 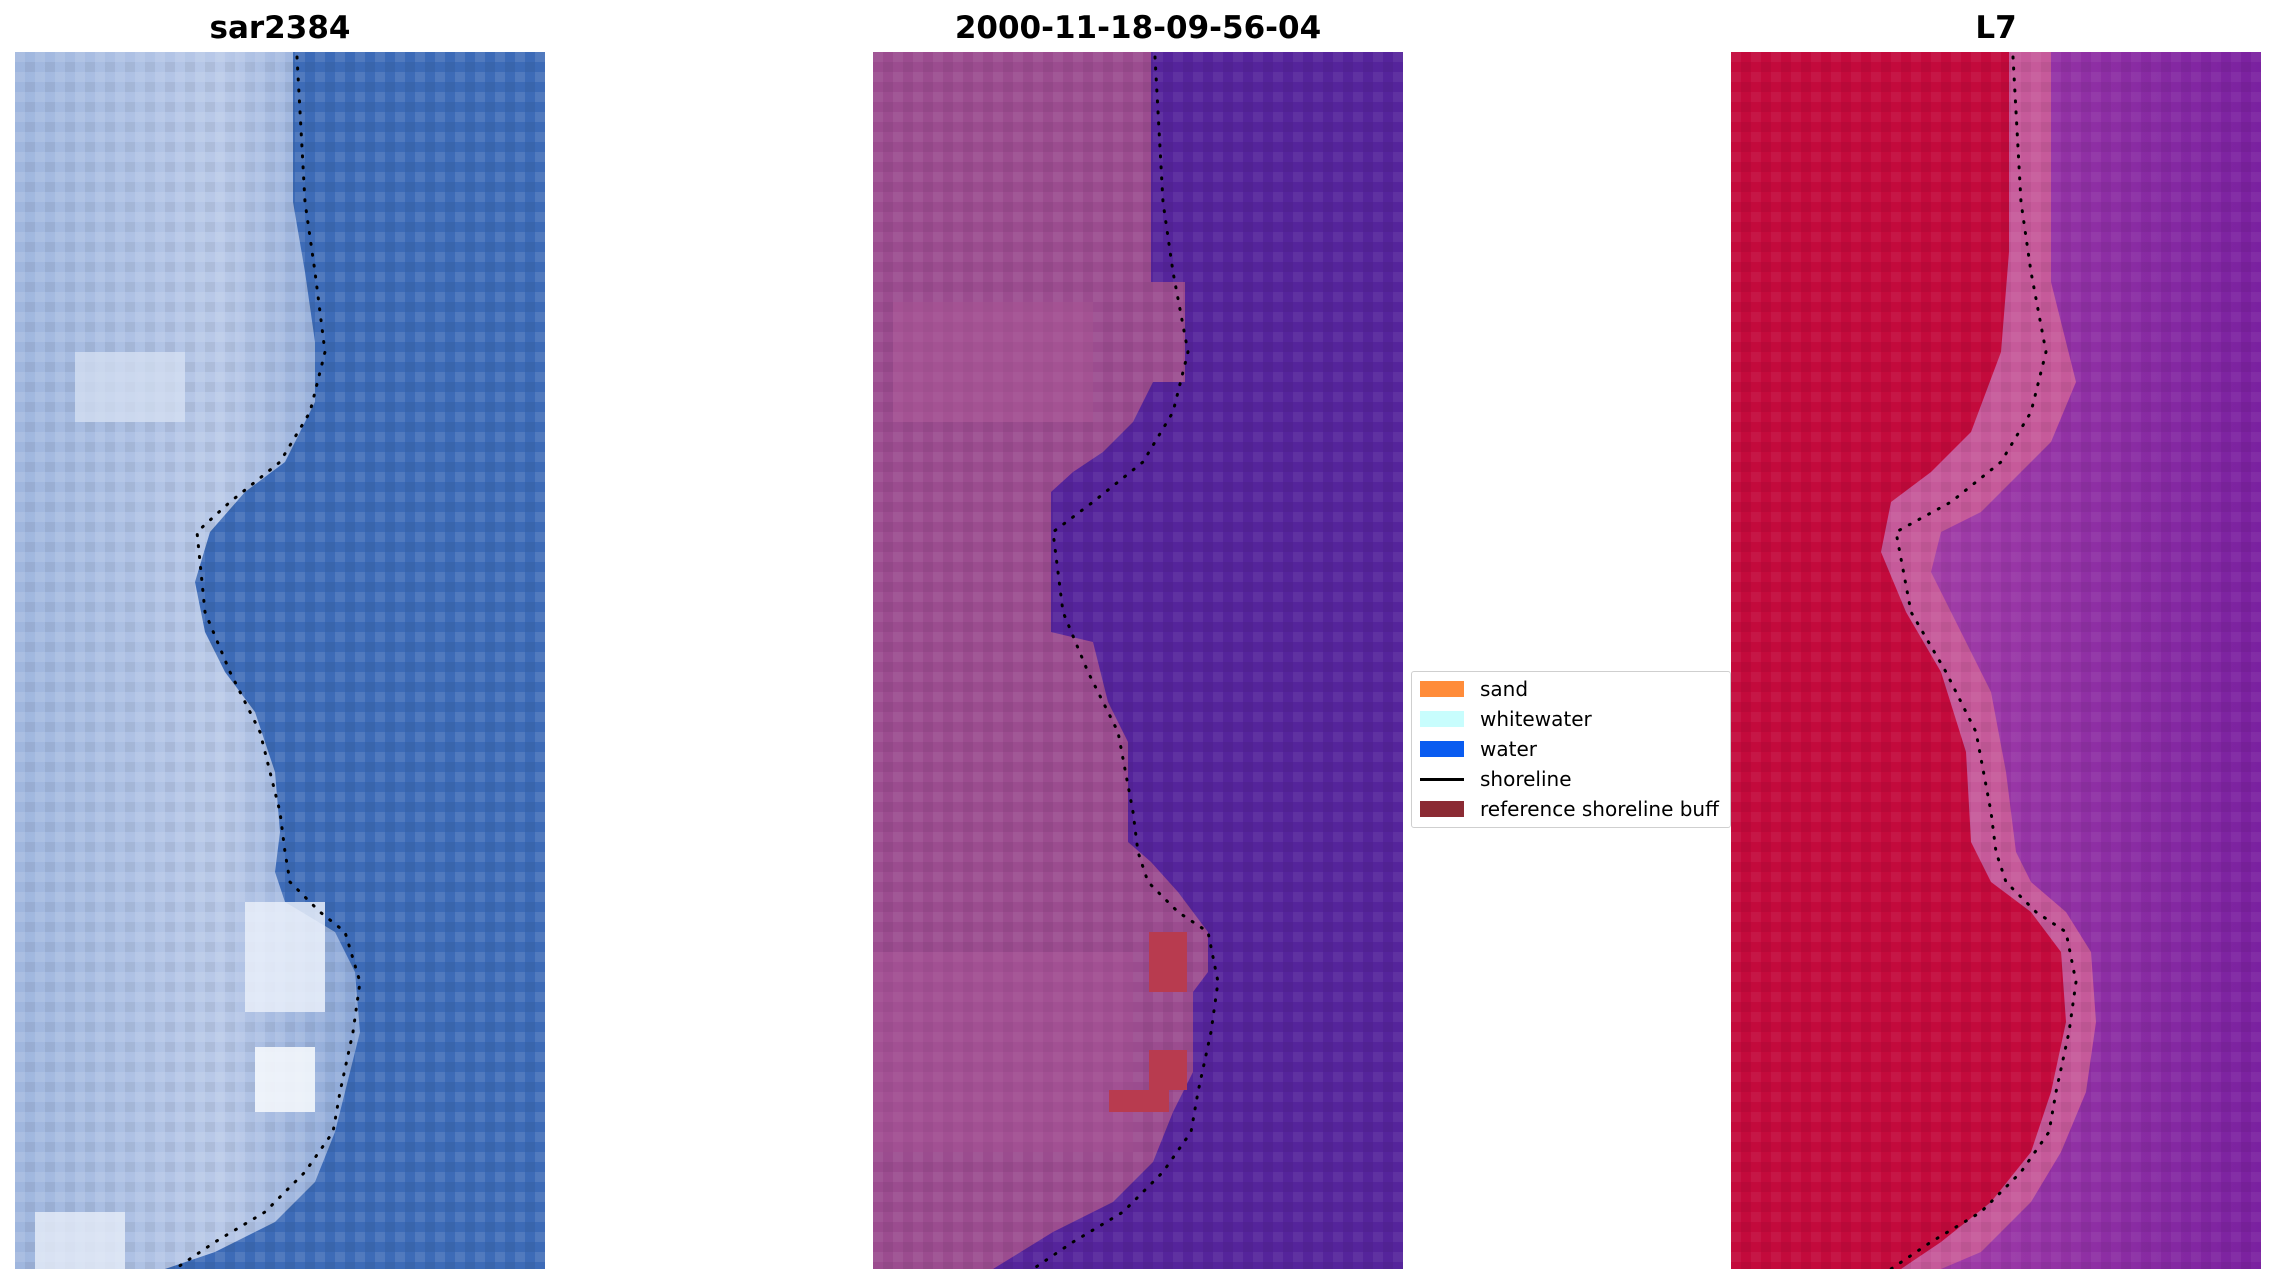 I want to click on legend-label: shoreline, so click(x=1526, y=779).